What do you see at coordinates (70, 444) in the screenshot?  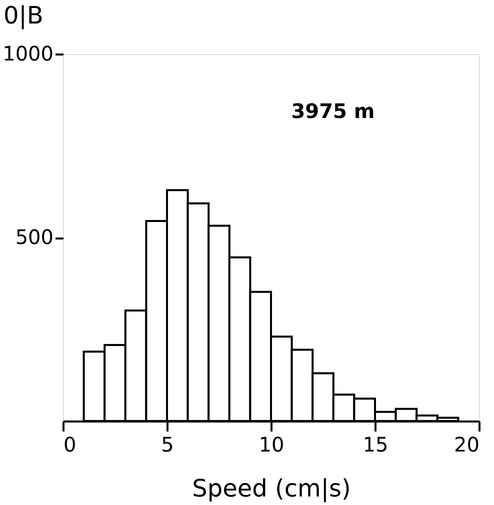 I see `x-tick-label: 0` at bounding box center [70, 444].